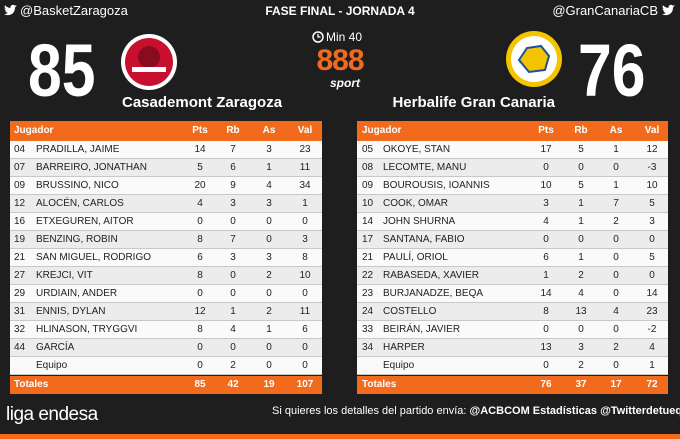 The height and width of the screenshot is (439, 680). What do you see at coordinates (62, 70) in the screenshot?
I see `home-score: 85` at bounding box center [62, 70].